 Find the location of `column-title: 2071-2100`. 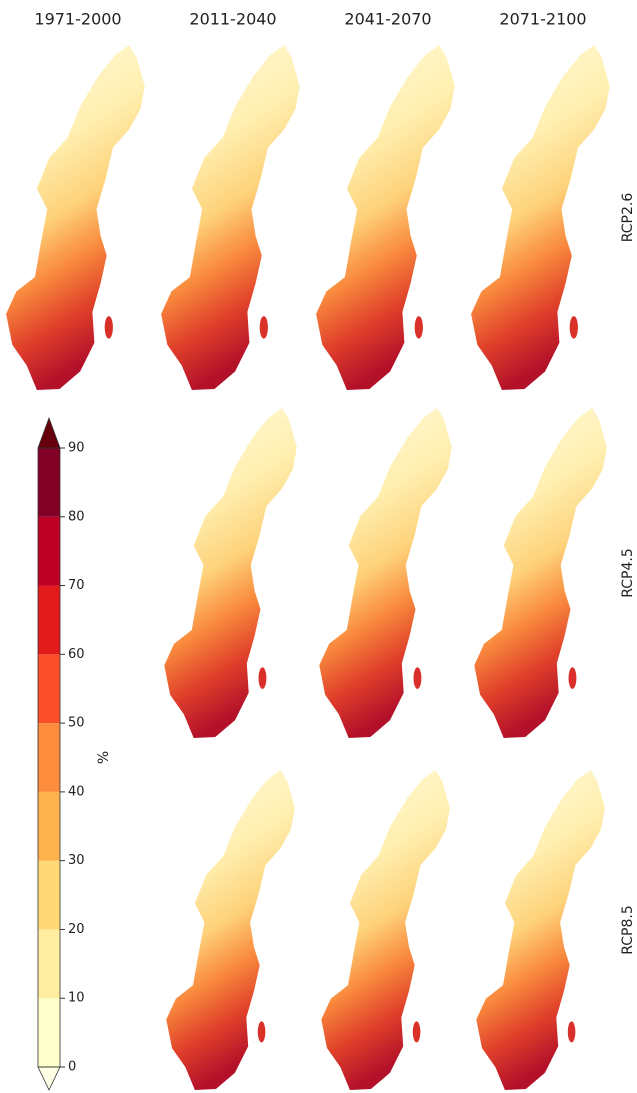

column-title: 2071-2100 is located at coordinates (542, 19).